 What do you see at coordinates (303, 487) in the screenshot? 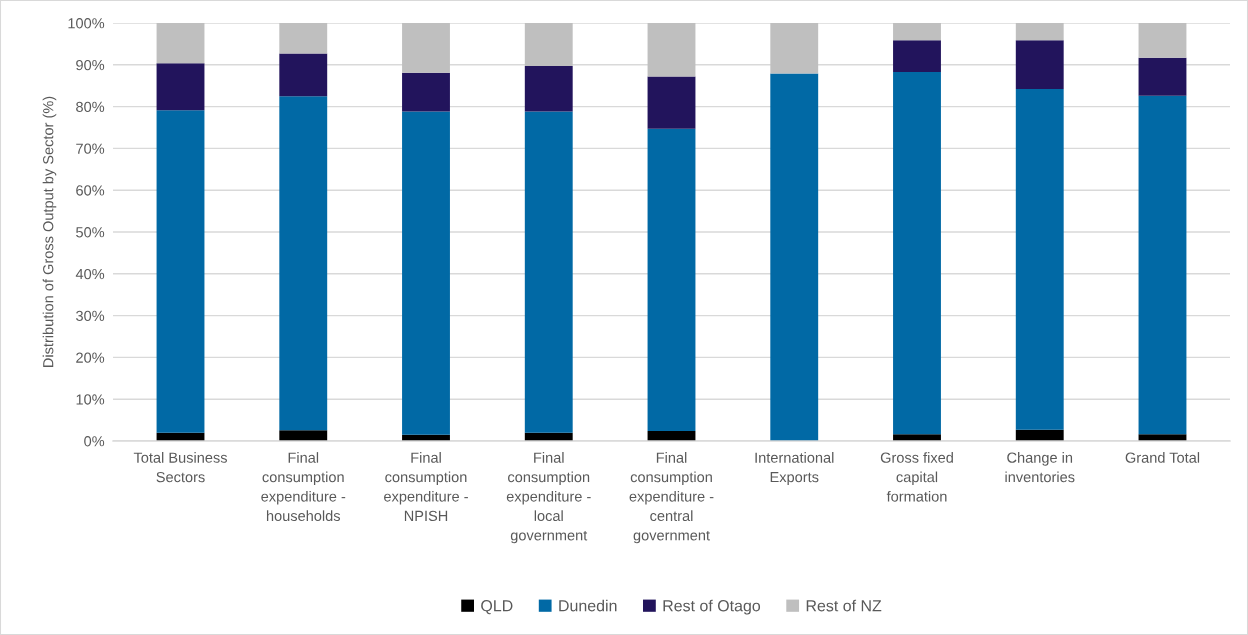
I see `x-tick-label: Final consumption expenditure - households` at bounding box center [303, 487].